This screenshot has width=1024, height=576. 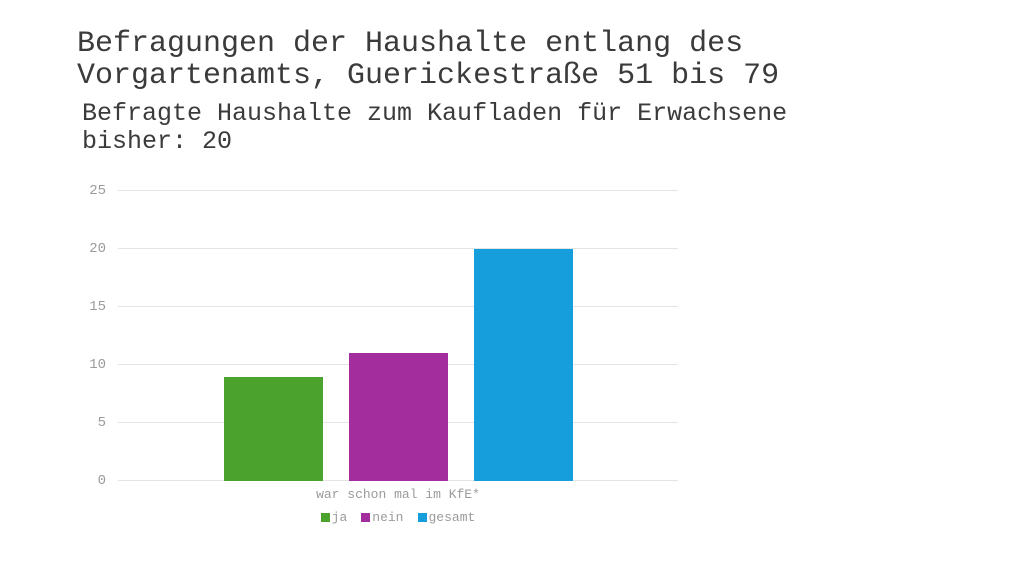 What do you see at coordinates (366, 517) in the screenshot?
I see `legend-swatch-nein` at bounding box center [366, 517].